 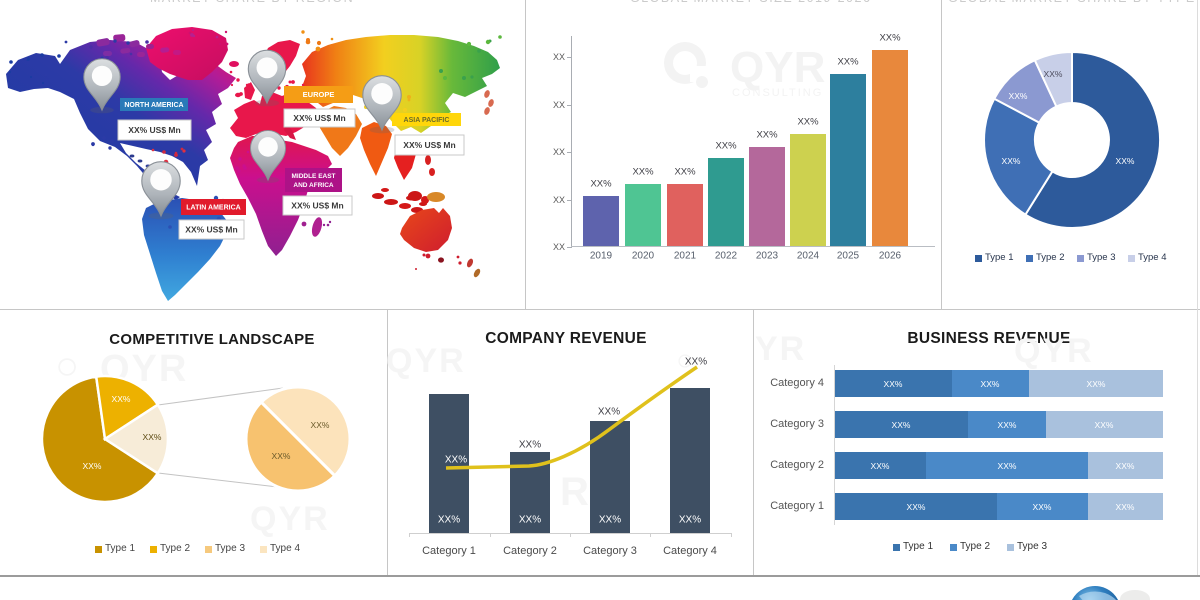 What do you see at coordinates (427, 120) in the screenshot?
I see `svg-text: ASIA PACIFIC` at bounding box center [427, 120].